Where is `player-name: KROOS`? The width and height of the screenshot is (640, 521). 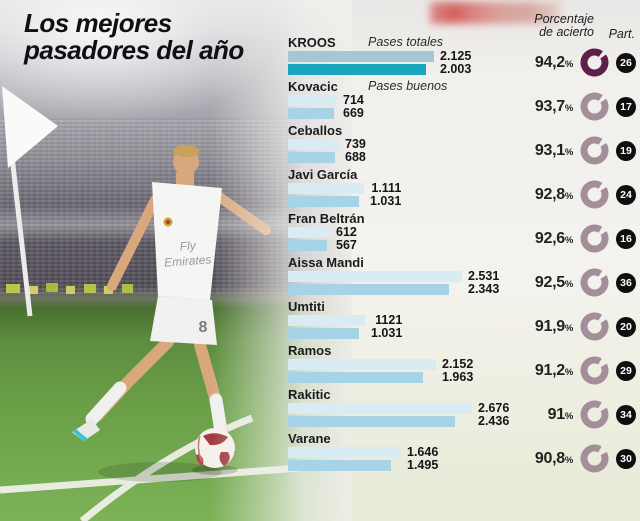 player-name: KROOS is located at coordinates (312, 42).